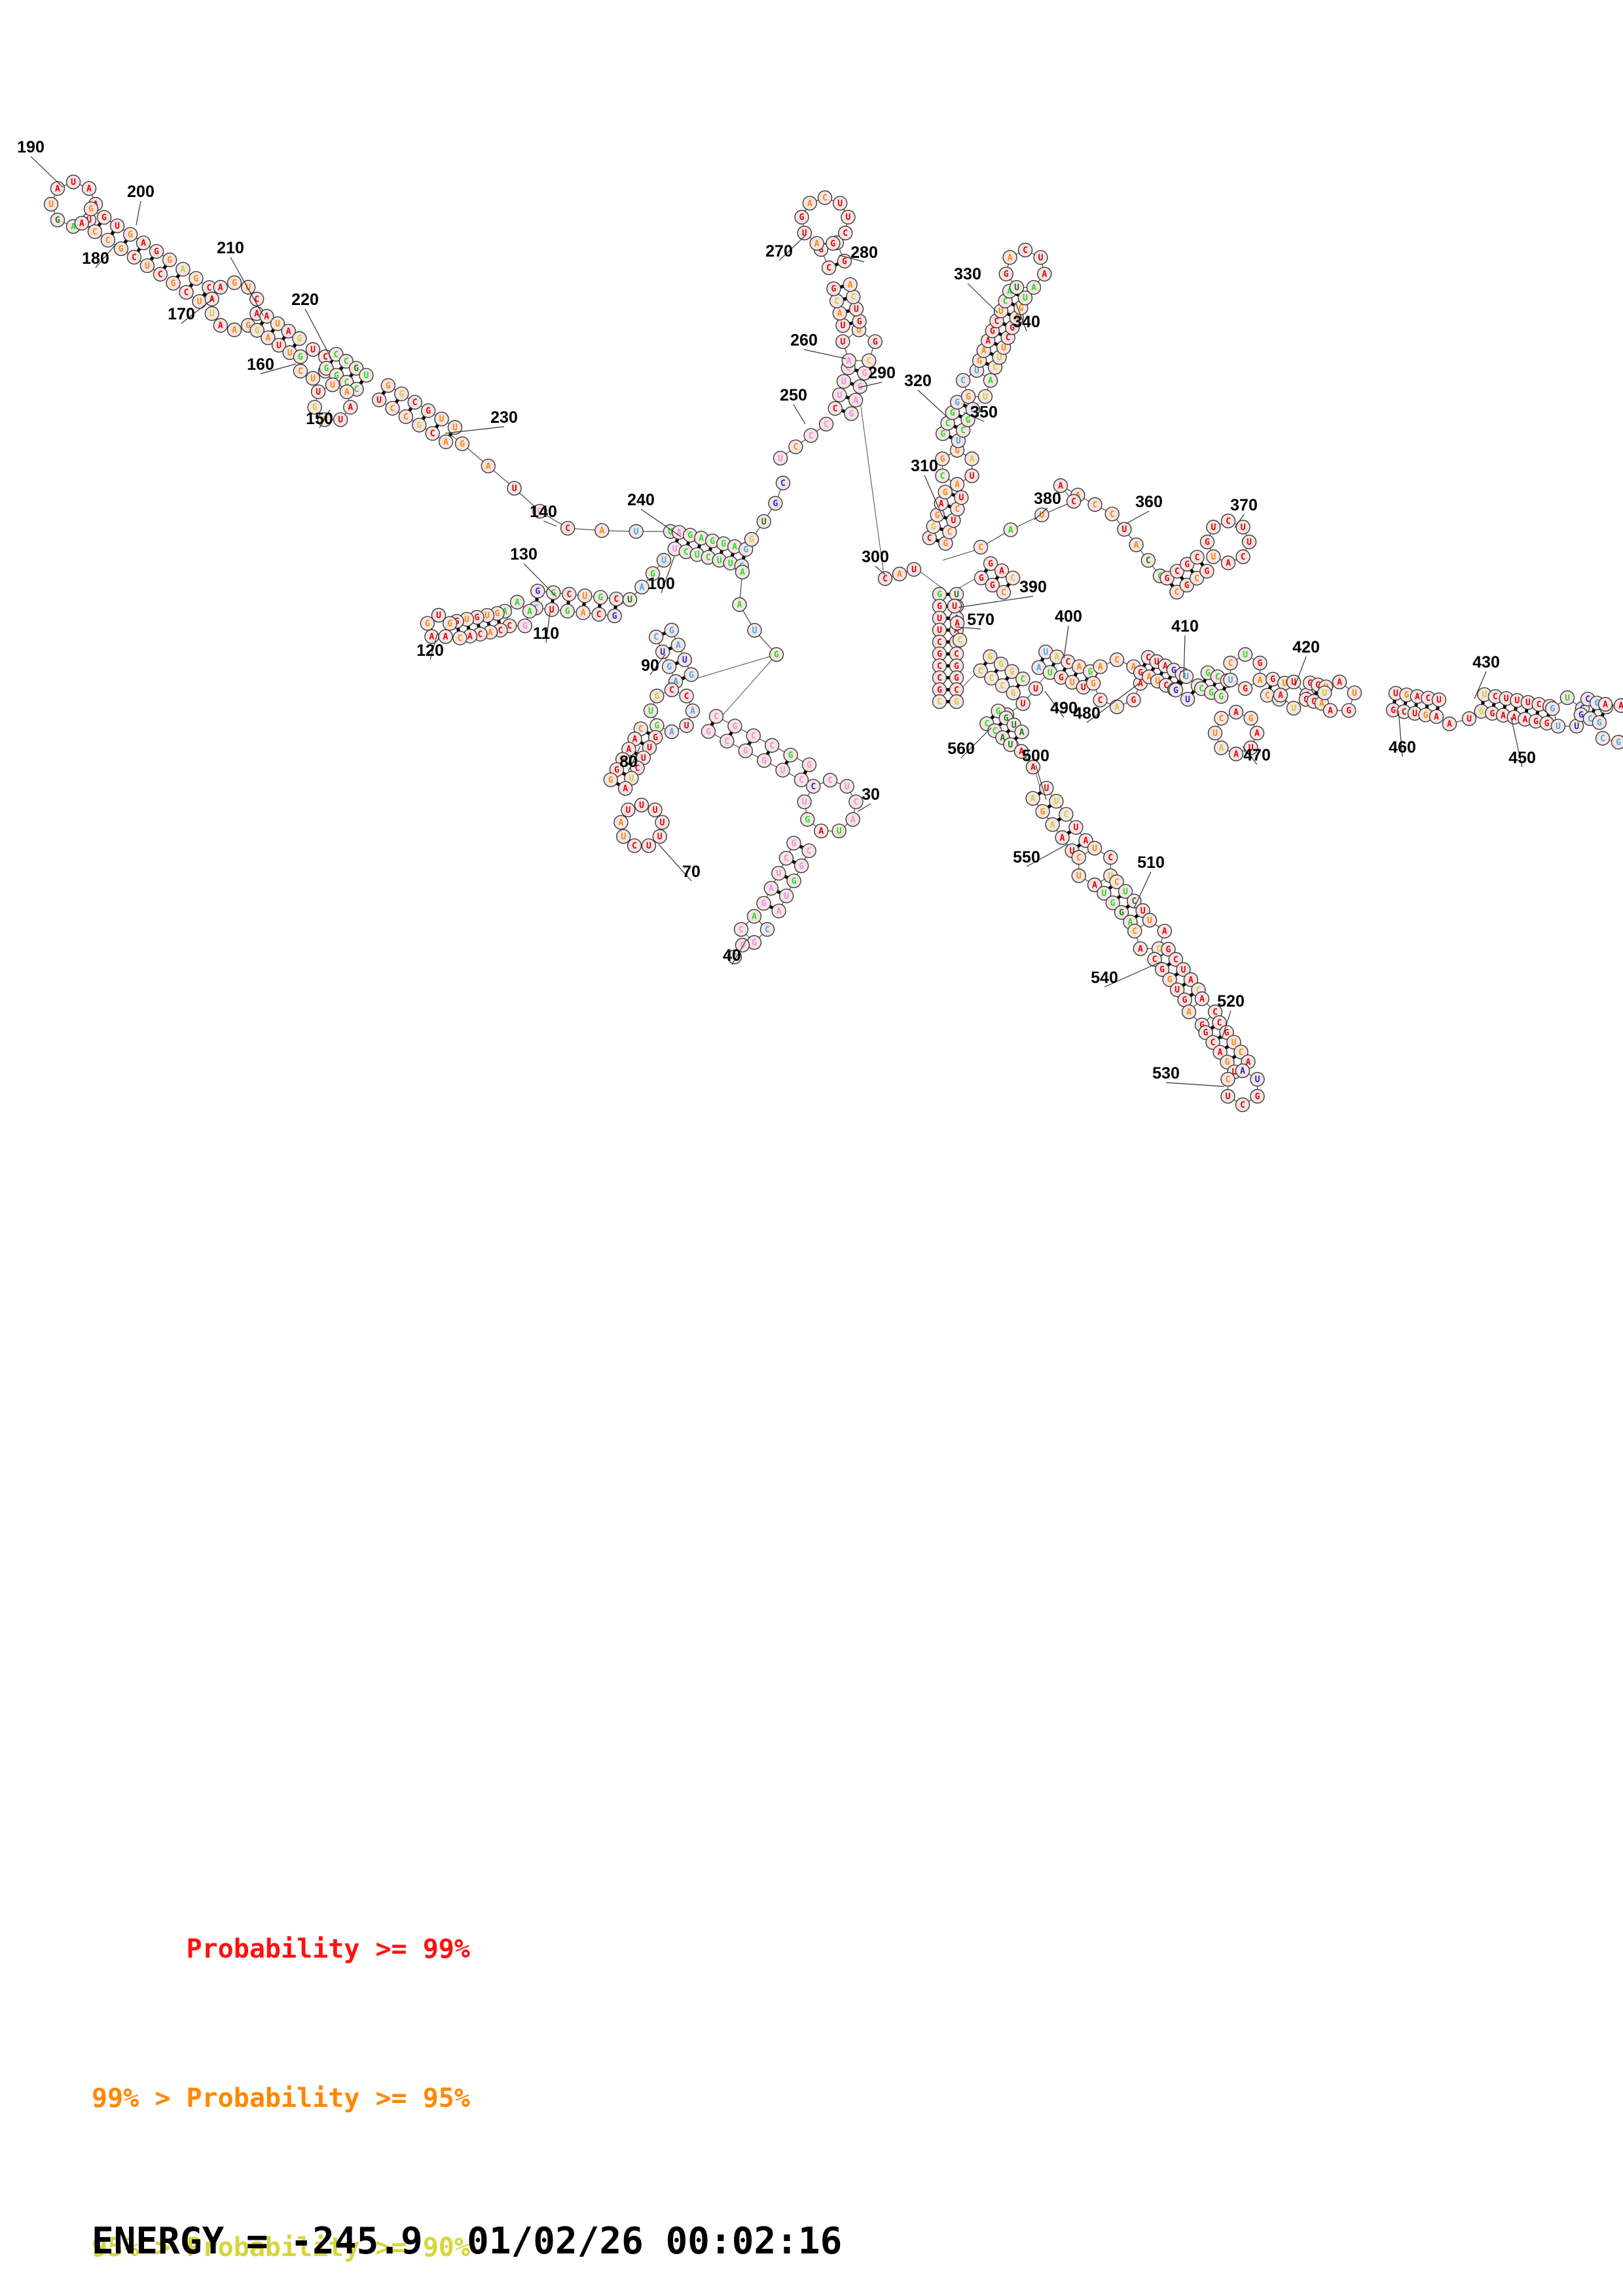 Image resolution: width=1623 pixels, height=2296 pixels. Describe the element at coordinates (281, 2098) in the screenshot. I see `legend-row-95: 99% > Probability >= 95%` at that location.